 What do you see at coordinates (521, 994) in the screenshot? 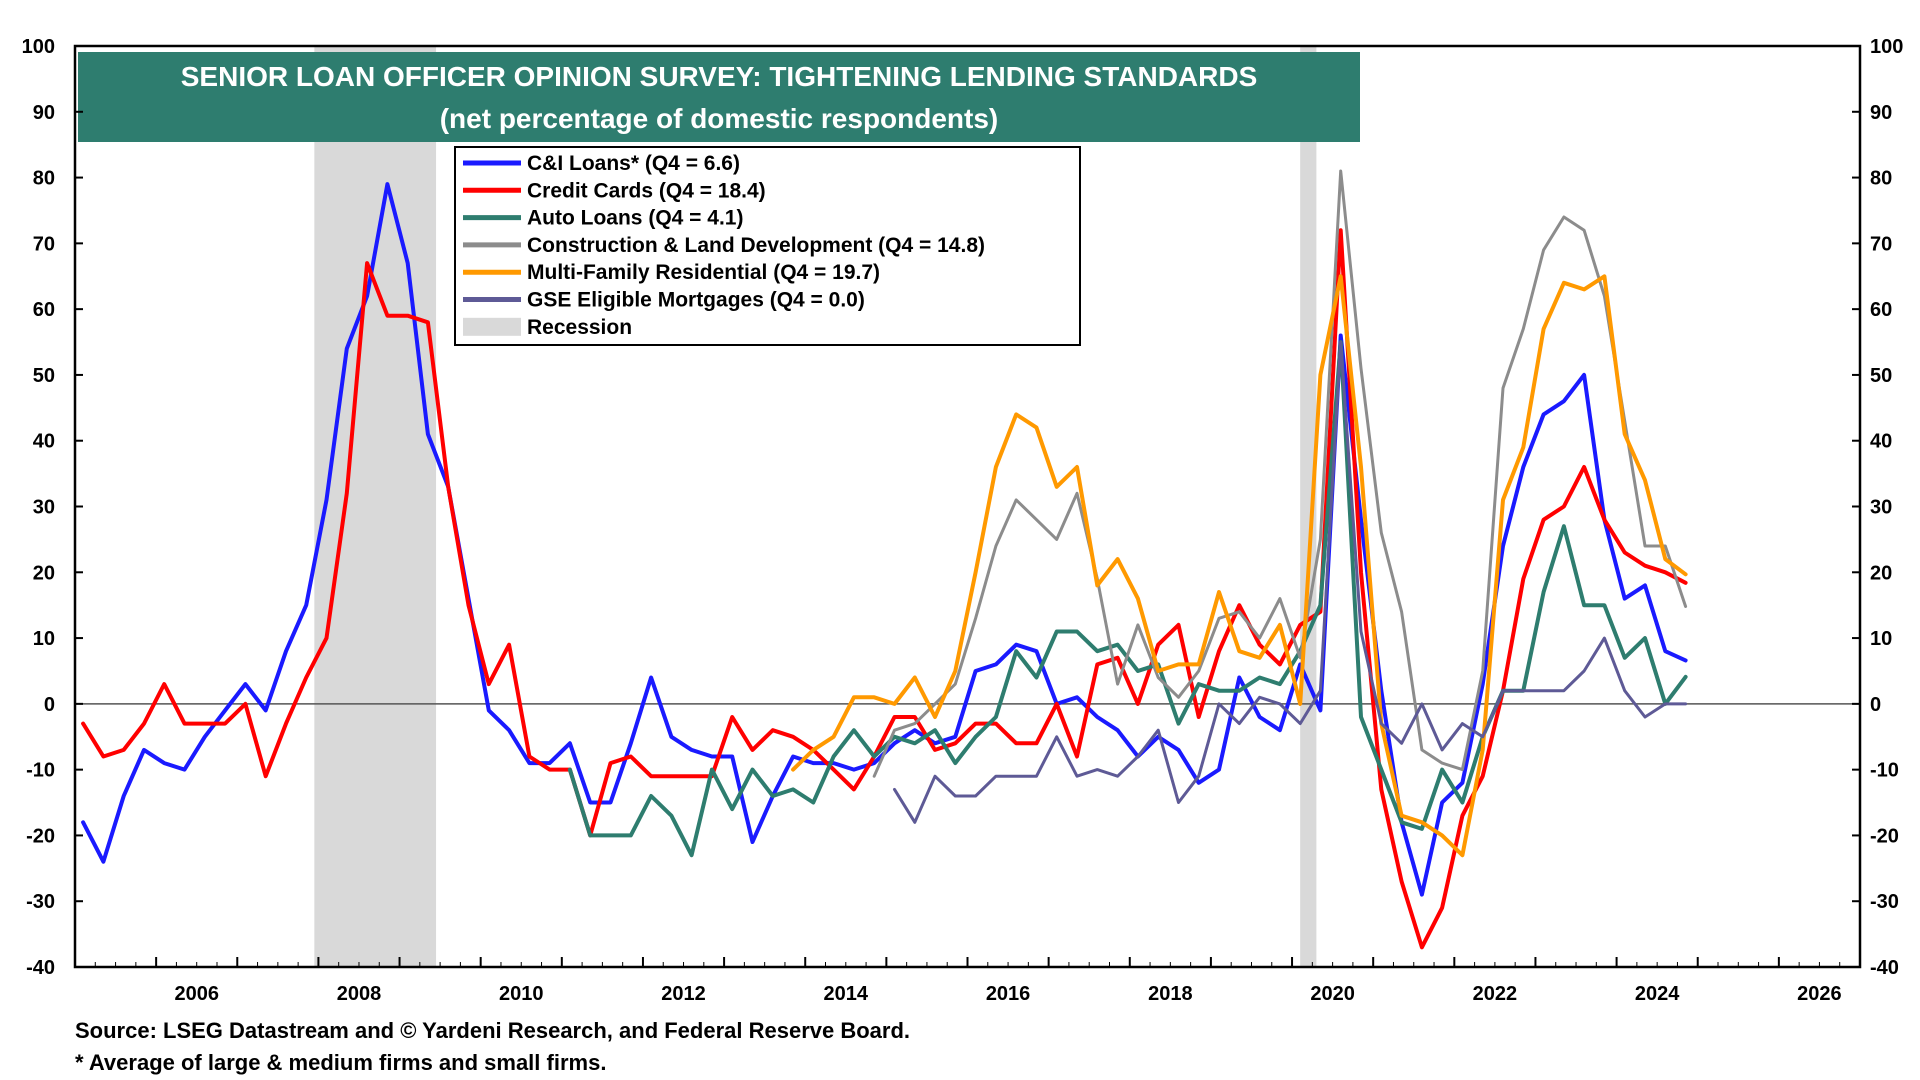
I see `x-tick-label: 2010` at bounding box center [521, 994].